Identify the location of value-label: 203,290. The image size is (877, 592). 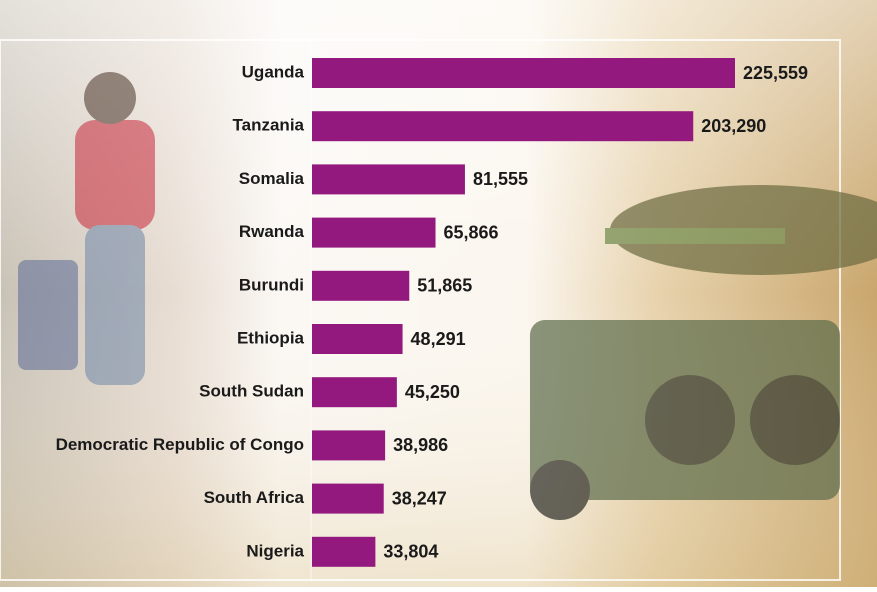
(733, 126).